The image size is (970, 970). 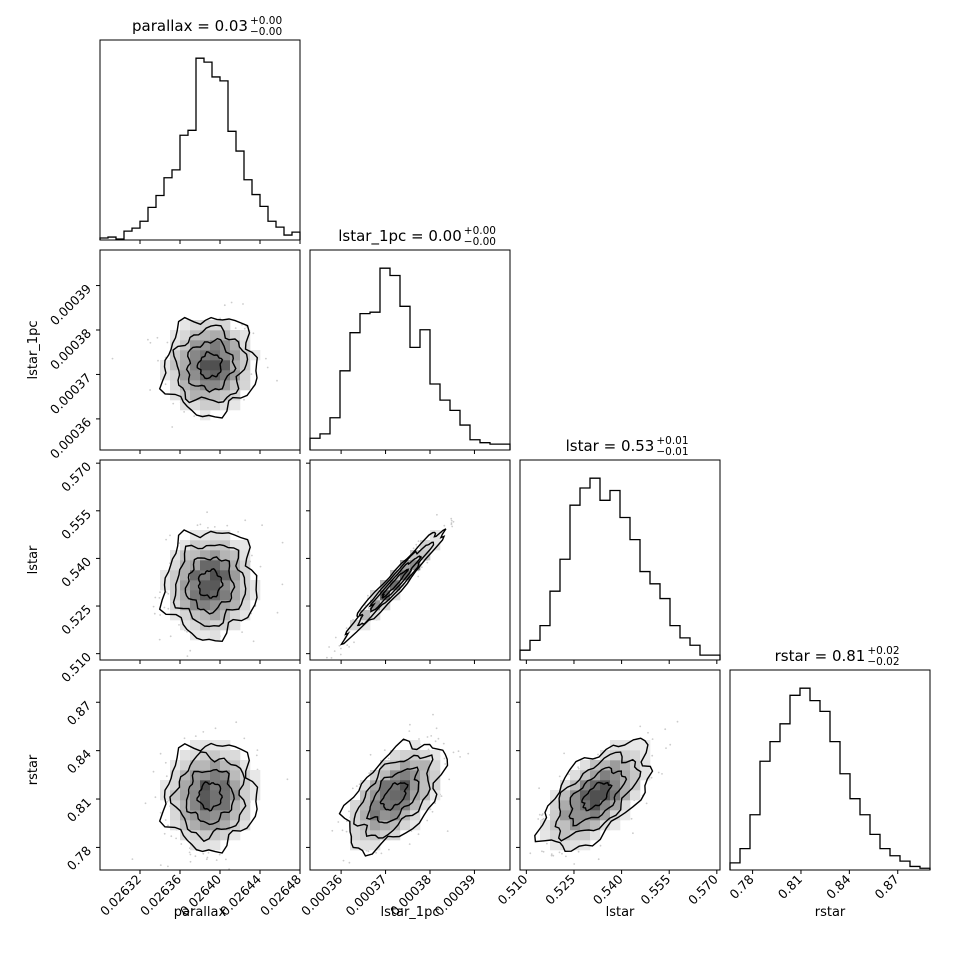 What do you see at coordinates (280, 894) in the screenshot?
I see `x-tick-label: 0.02648` at bounding box center [280, 894].